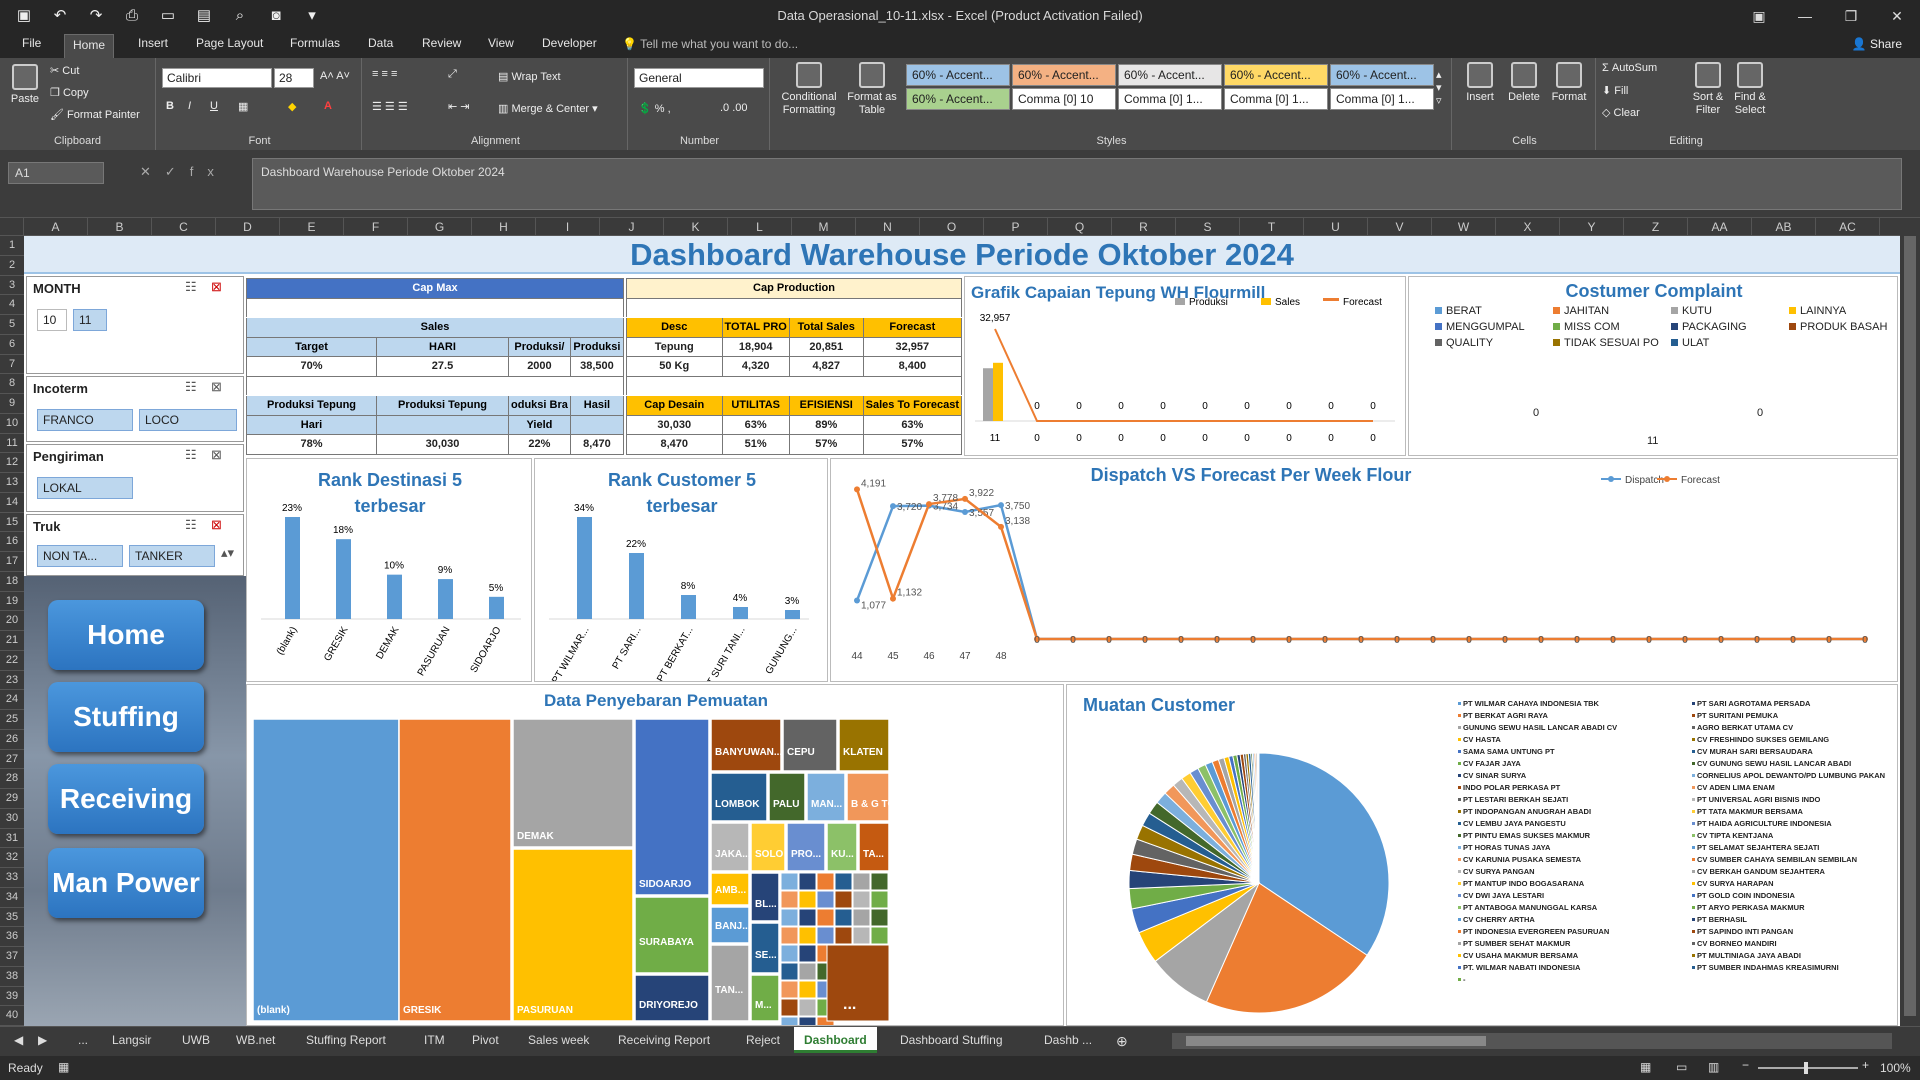 Image resolution: width=1920 pixels, height=1080 pixels. Describe the element at coordinates (52, 320) in the screenshot. I see `slicer-month-item: 10` at that location.